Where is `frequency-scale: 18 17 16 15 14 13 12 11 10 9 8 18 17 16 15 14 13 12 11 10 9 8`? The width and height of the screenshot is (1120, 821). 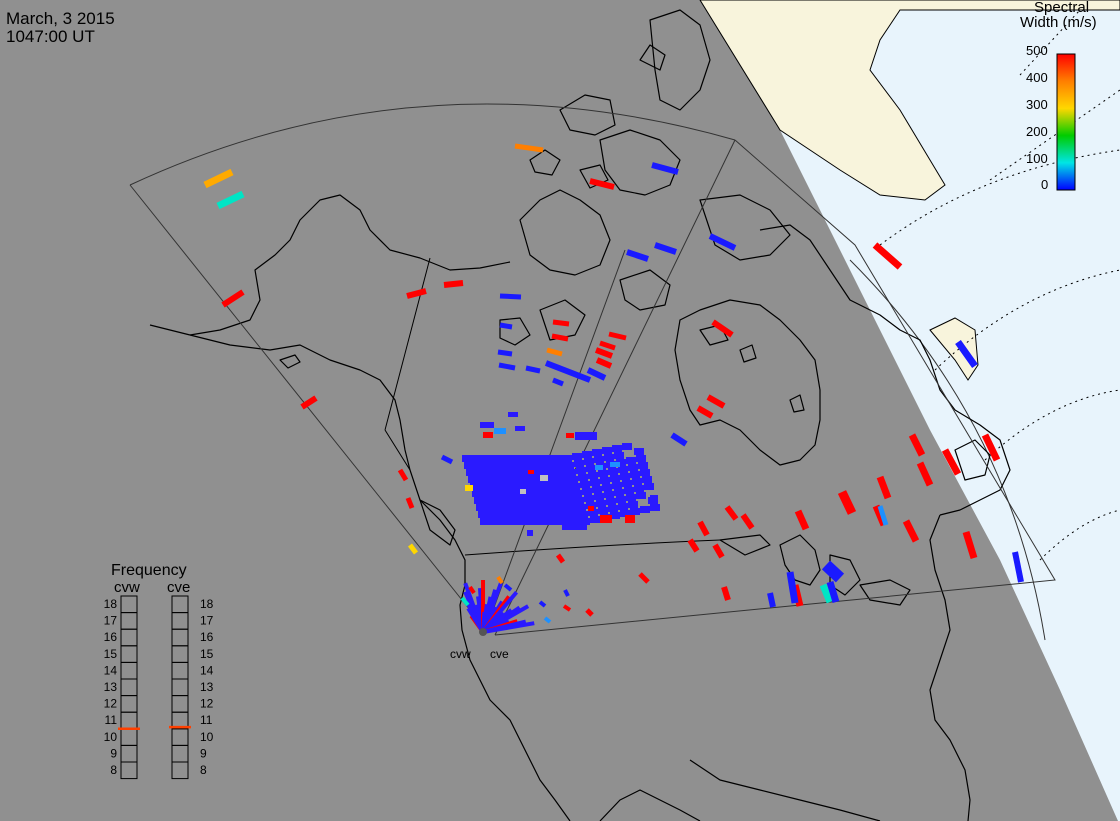 frequency-scale: 18 17 16 15 14 13 12 11 10 9 8 18 17 16 15 14 13 12 11 10 9 8 is located at coordinates (159, 687).